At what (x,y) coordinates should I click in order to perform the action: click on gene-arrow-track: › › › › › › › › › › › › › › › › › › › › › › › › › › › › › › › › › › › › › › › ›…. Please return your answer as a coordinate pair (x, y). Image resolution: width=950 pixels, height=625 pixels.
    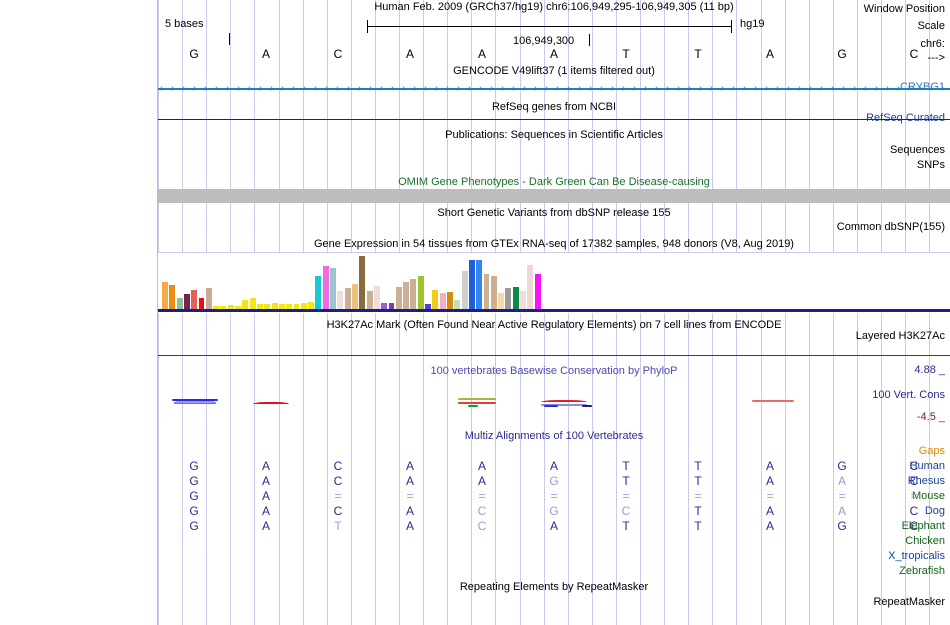
    Looking at the image, I should click on (554, 89).